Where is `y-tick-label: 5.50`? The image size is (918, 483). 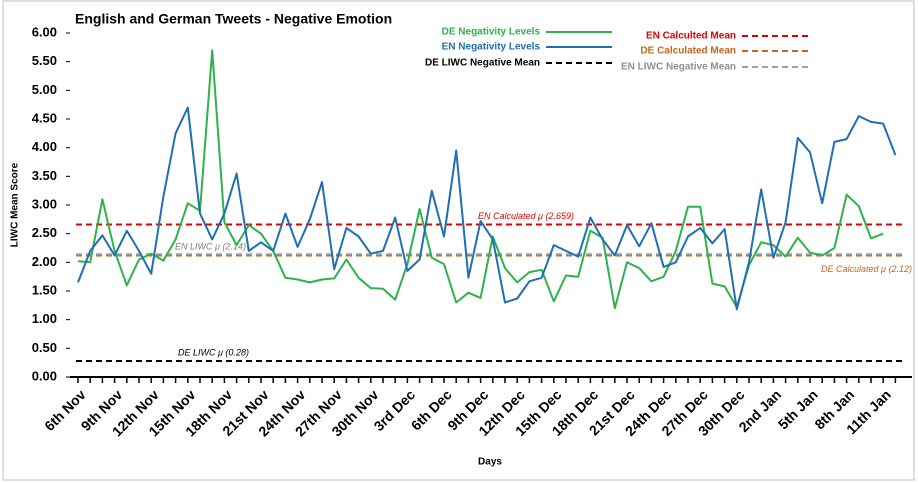
y-tick-label: 5.50 is located at coordinates (44, 60).